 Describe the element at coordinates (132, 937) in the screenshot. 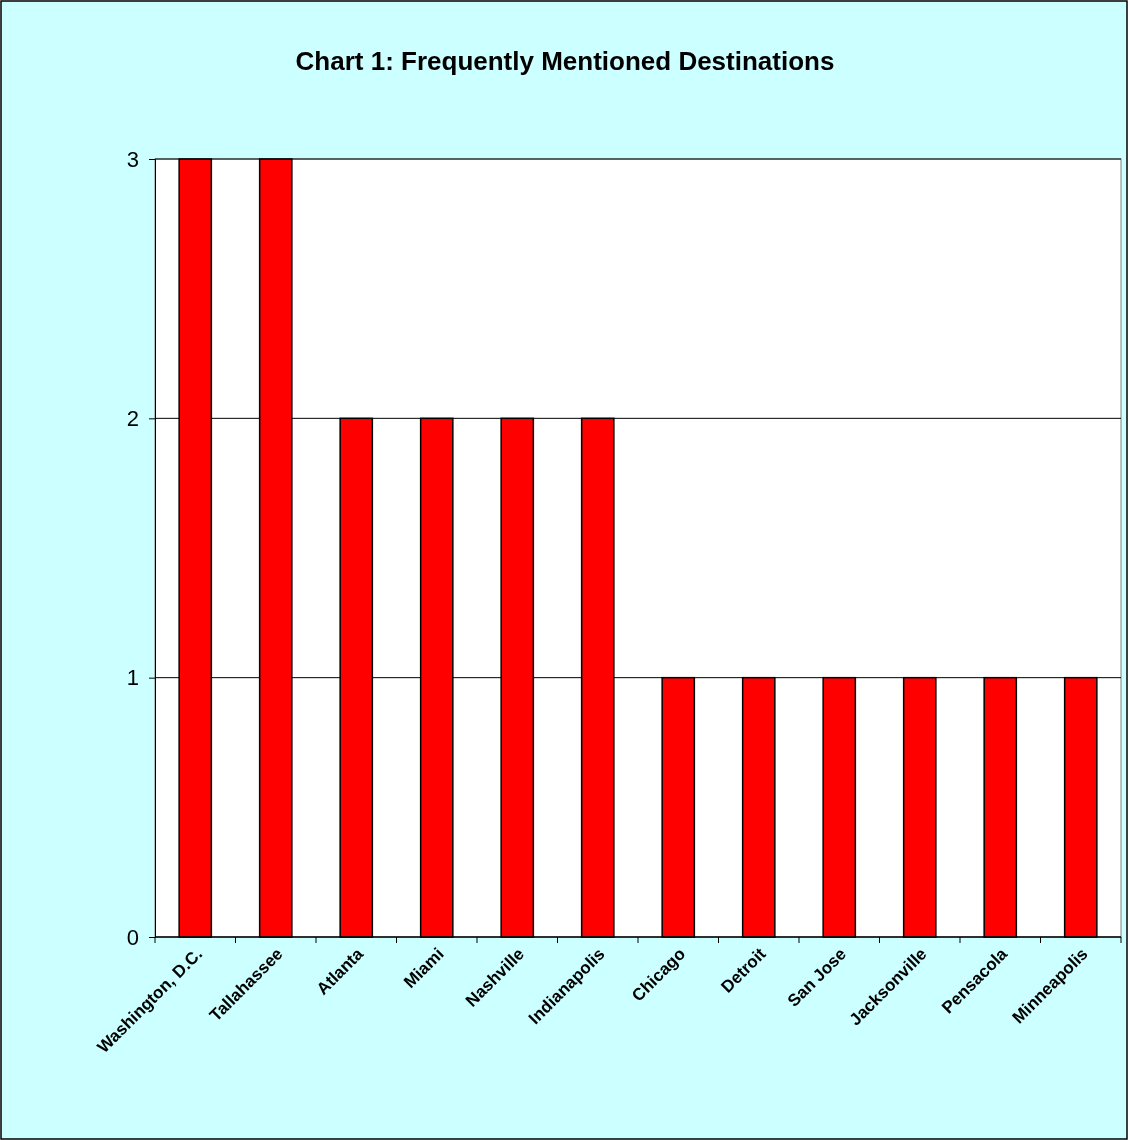

I see `y-tick-label: 0` at that location.